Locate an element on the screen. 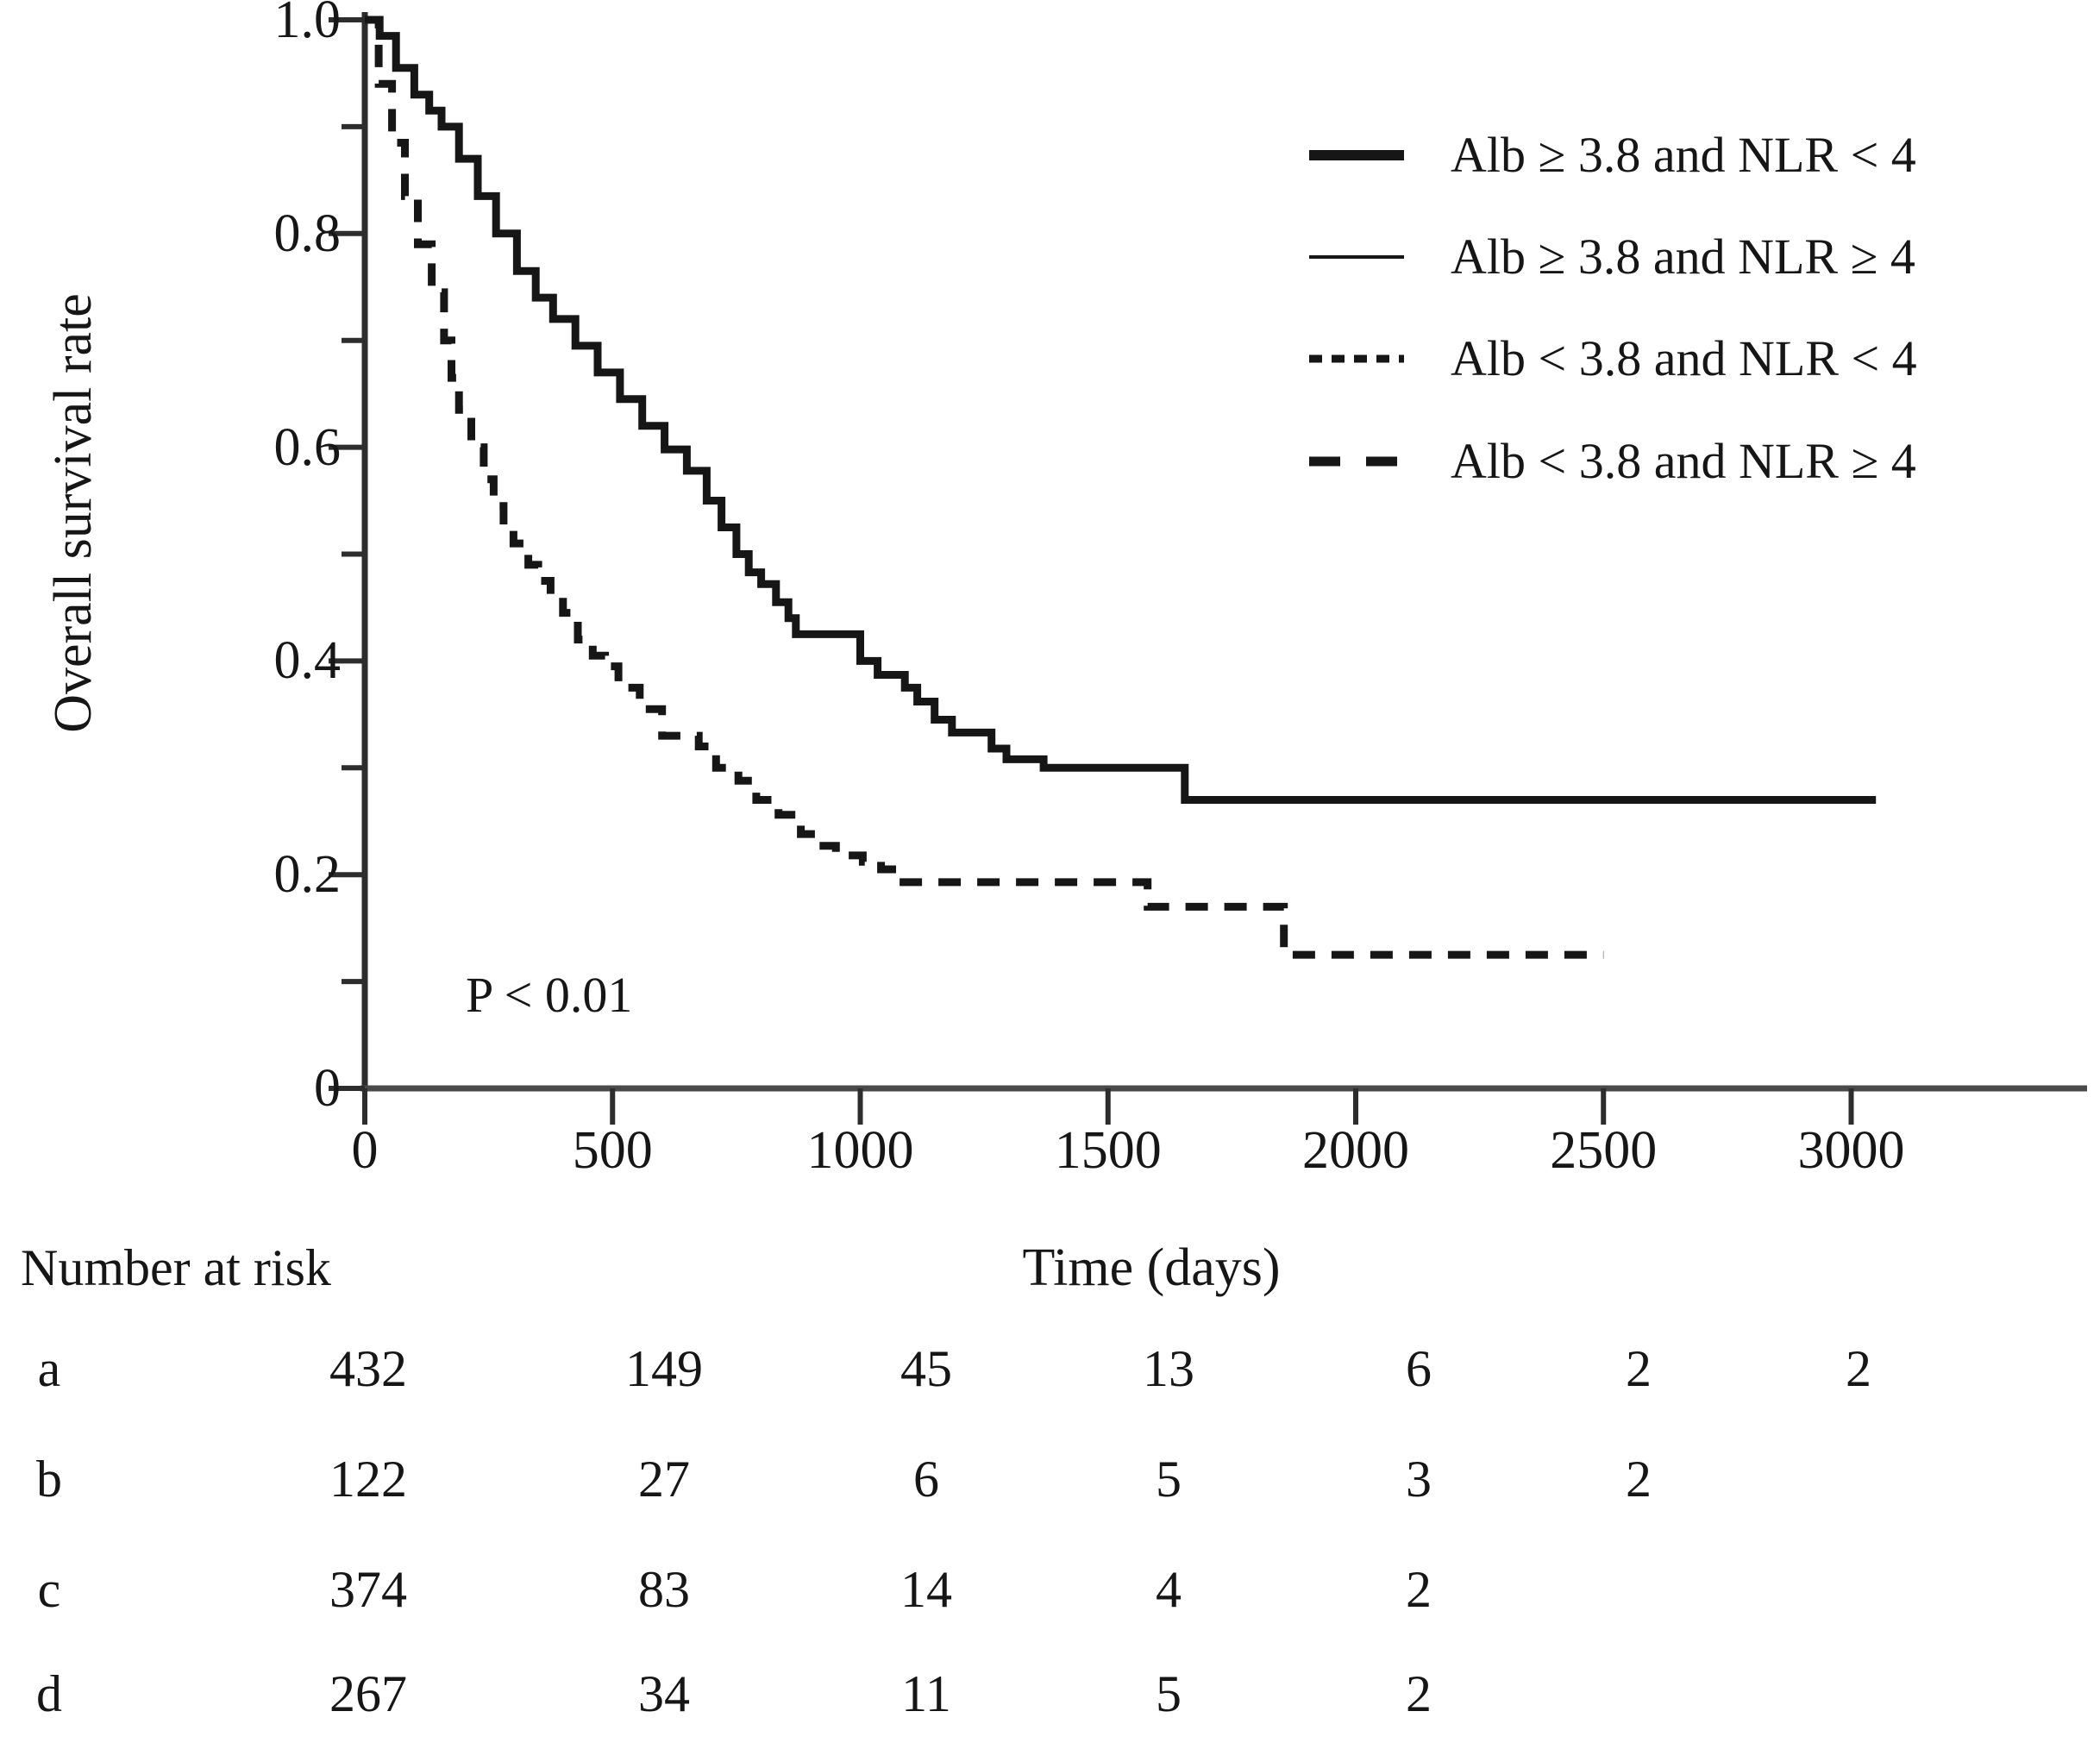 The image size is (2100, 1749). risk-cell: 4 is located at coordinates (1169, 1589).